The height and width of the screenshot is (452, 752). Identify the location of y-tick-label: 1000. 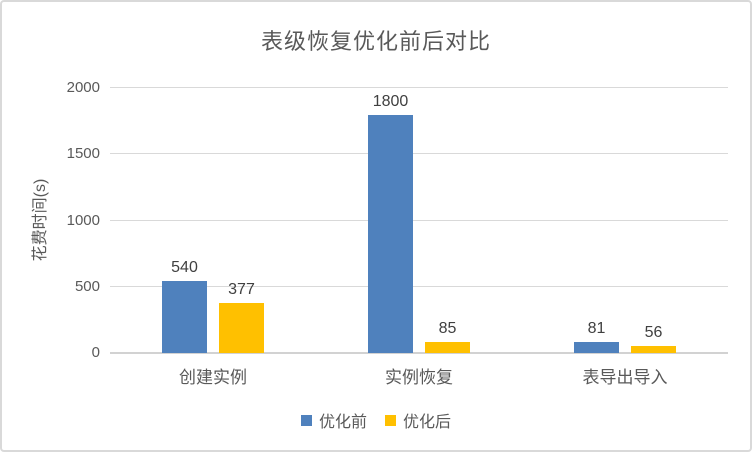
(83, 220).